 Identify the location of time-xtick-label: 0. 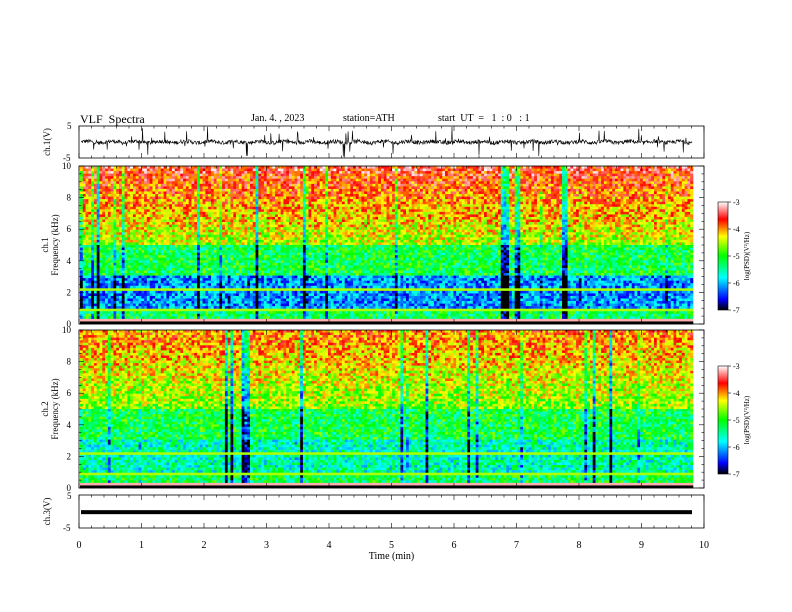
(79, 545).